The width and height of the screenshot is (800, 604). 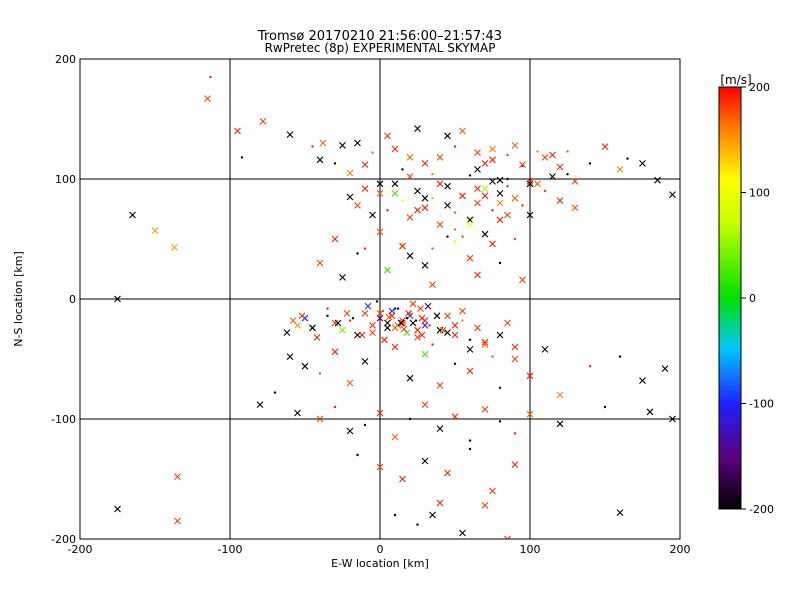 What do you see at coordinates (72, 299) in the screenshot?
I see `y-tick-label: 0` at bounding box center [72, 299].